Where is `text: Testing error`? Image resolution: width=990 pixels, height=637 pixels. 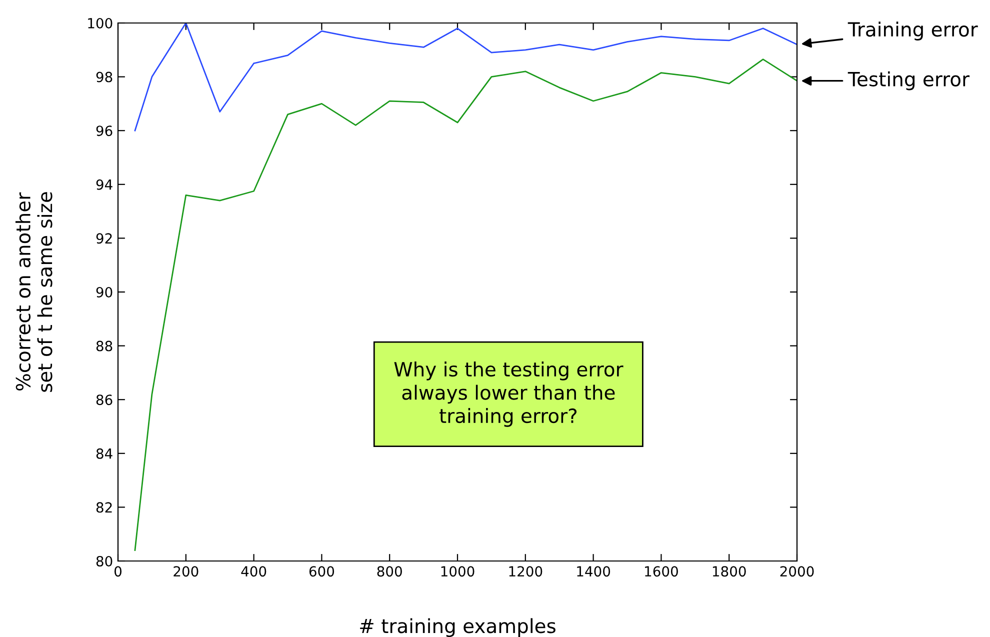
text: Testing error is located at coordinates (909, 80).